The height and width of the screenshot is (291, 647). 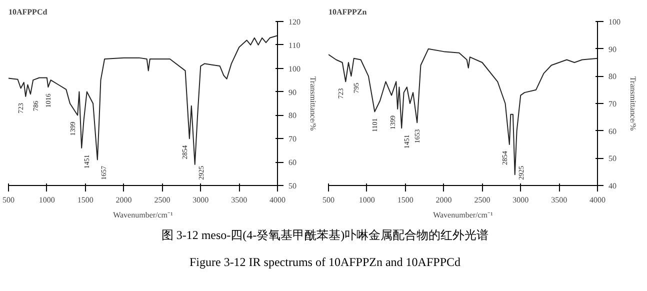 I want to click on y-tick-label: 110, so click(x=294, y=45).